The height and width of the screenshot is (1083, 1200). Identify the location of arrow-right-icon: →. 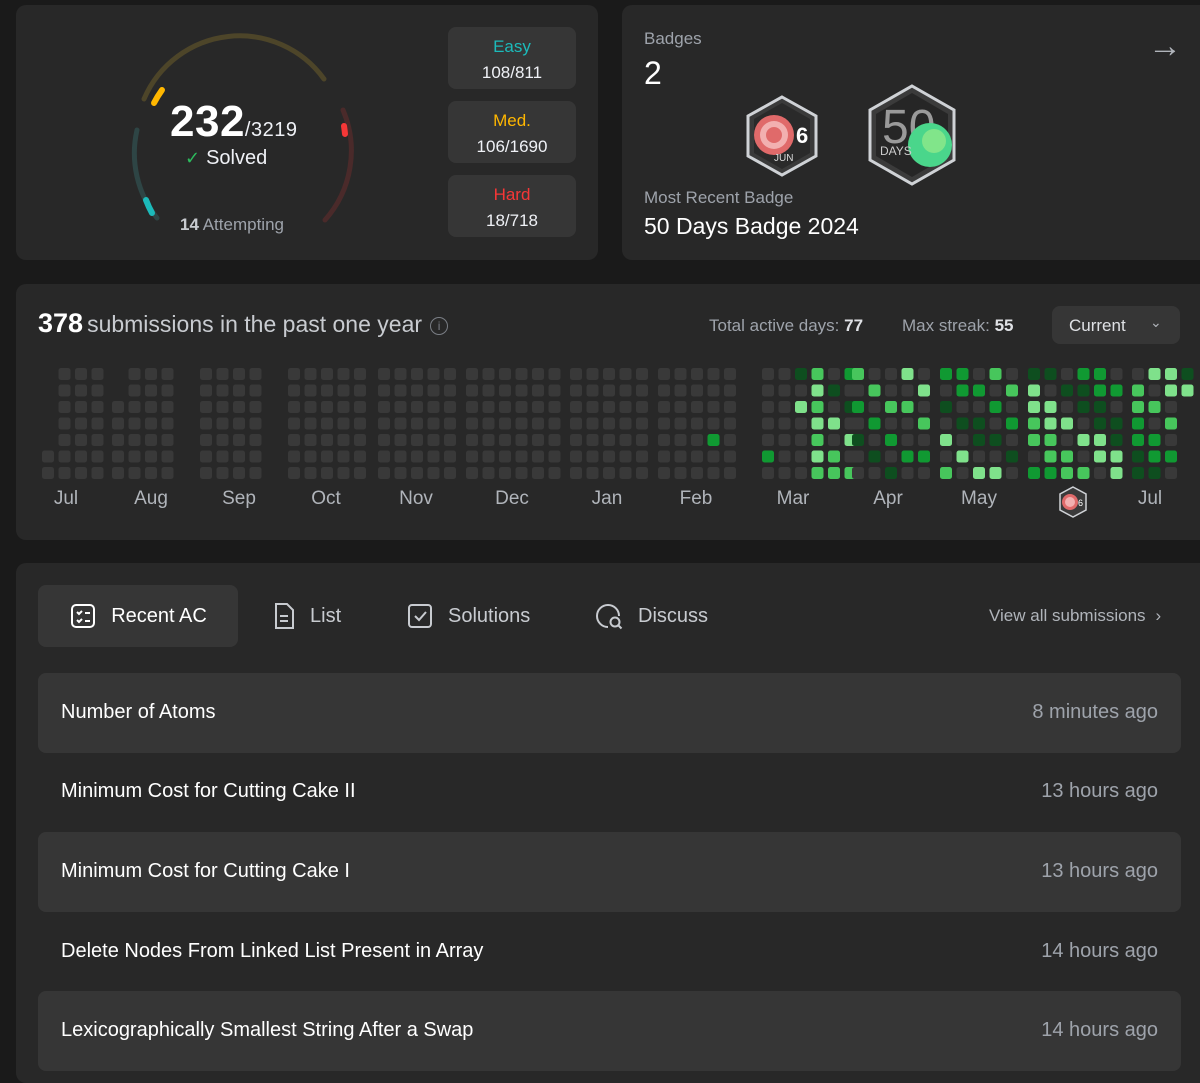
(1165, 46).